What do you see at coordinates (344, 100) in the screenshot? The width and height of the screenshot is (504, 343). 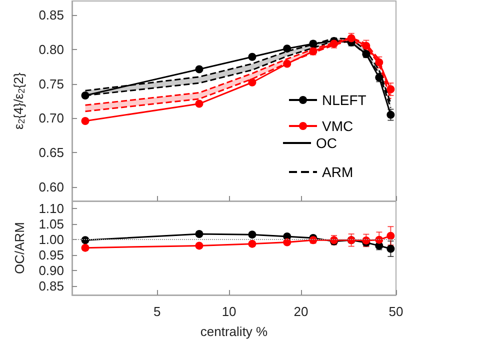 I see `legend-label: NLEFT` at bounding box center [344, 100].